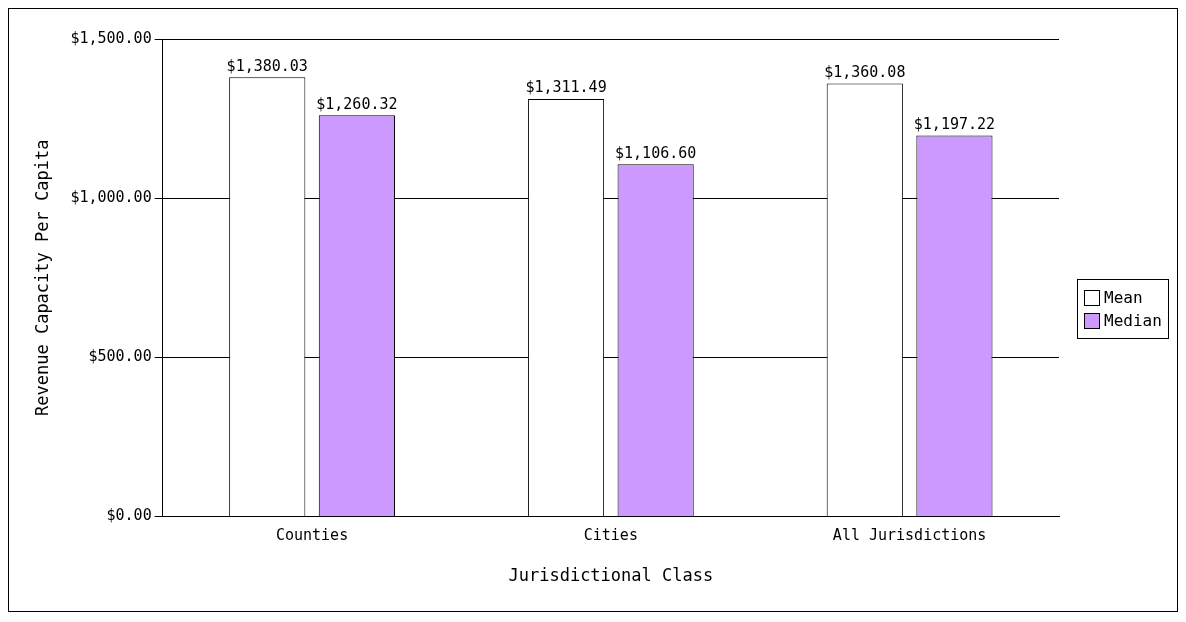 Image resolution: width=1186 pixels, height=622 pixels. What do you see at coordinates (111, 37) in the screenshot?
I see `y-tick-label: $1,500.00` at bounding box center [111, 37].